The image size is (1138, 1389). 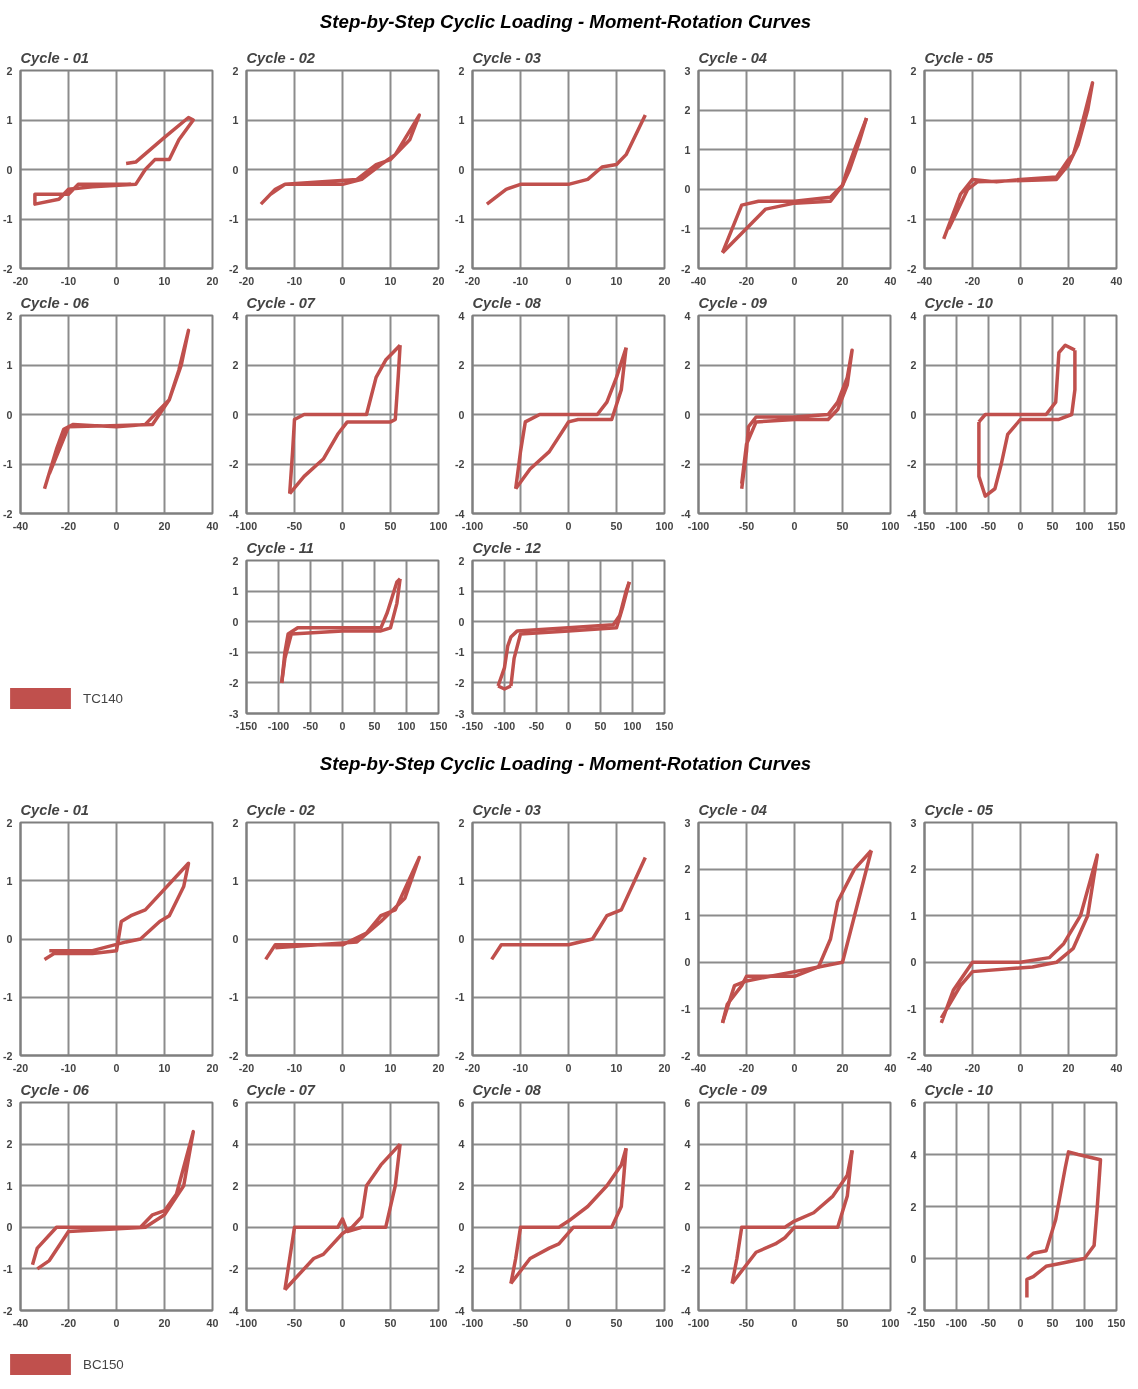 I want to click on y-tick-label: -4, so click(x=234, y=513).